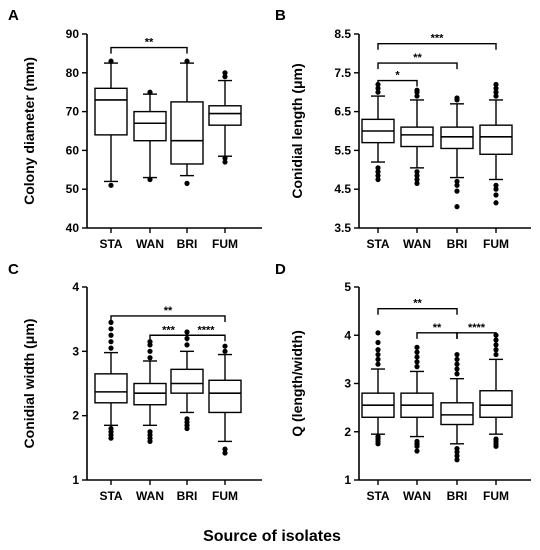  What do you see at coordinates (342, 34) in the screenshot?
I see `y-tick-label: 8.5` at bounding box center [342, 34].